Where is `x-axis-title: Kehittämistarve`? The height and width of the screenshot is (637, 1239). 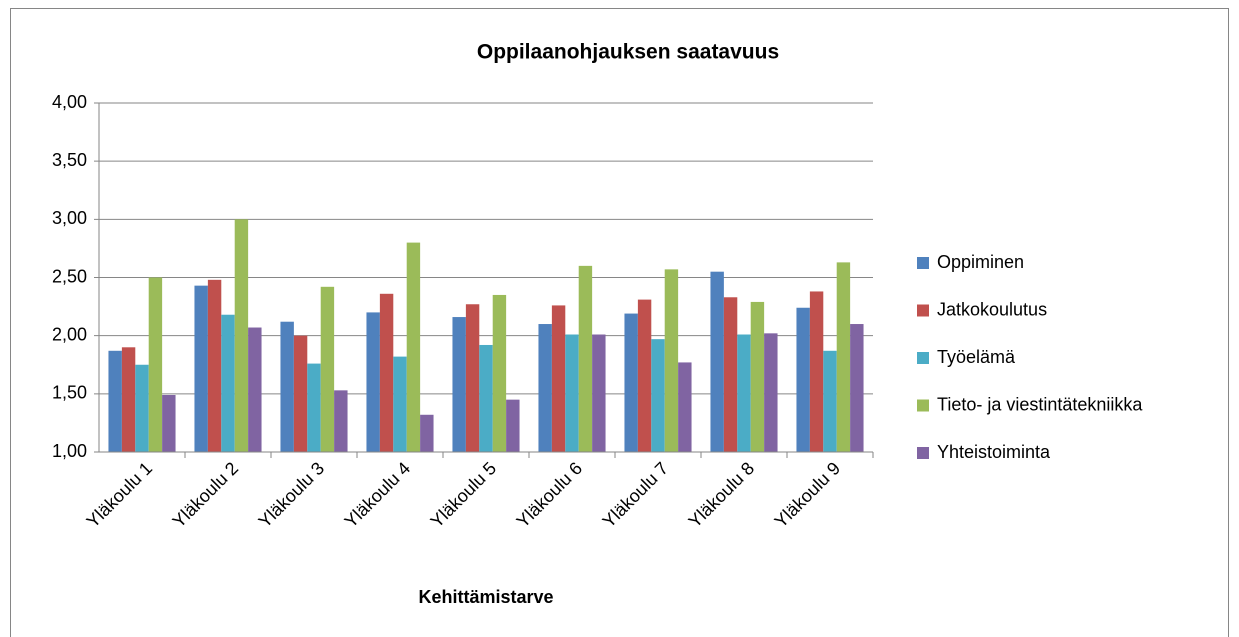 x-axis-title: Kehittämistarve is located at coordinates (485, 597).